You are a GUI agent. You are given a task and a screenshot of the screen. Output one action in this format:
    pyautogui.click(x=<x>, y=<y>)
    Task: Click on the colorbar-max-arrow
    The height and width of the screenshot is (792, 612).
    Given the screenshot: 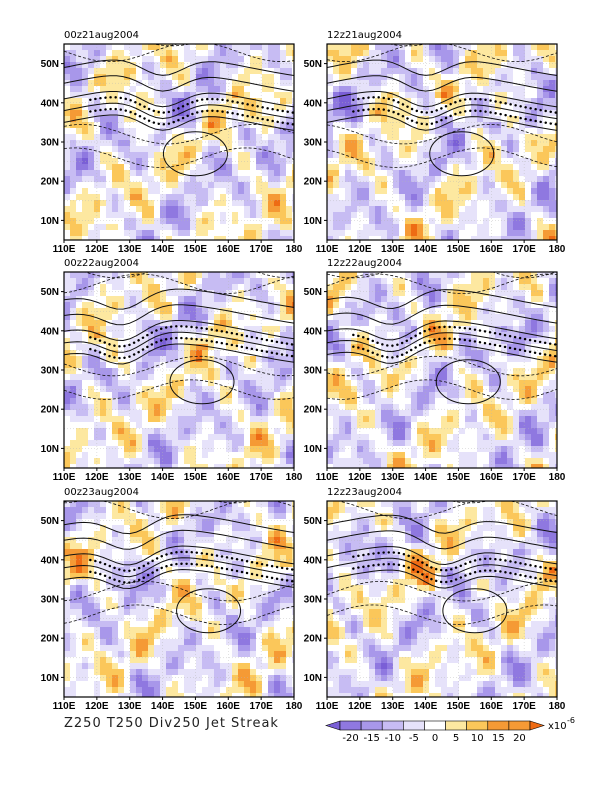 What is the action you would take?
    pyautogui.click(x=537, y=725)
    